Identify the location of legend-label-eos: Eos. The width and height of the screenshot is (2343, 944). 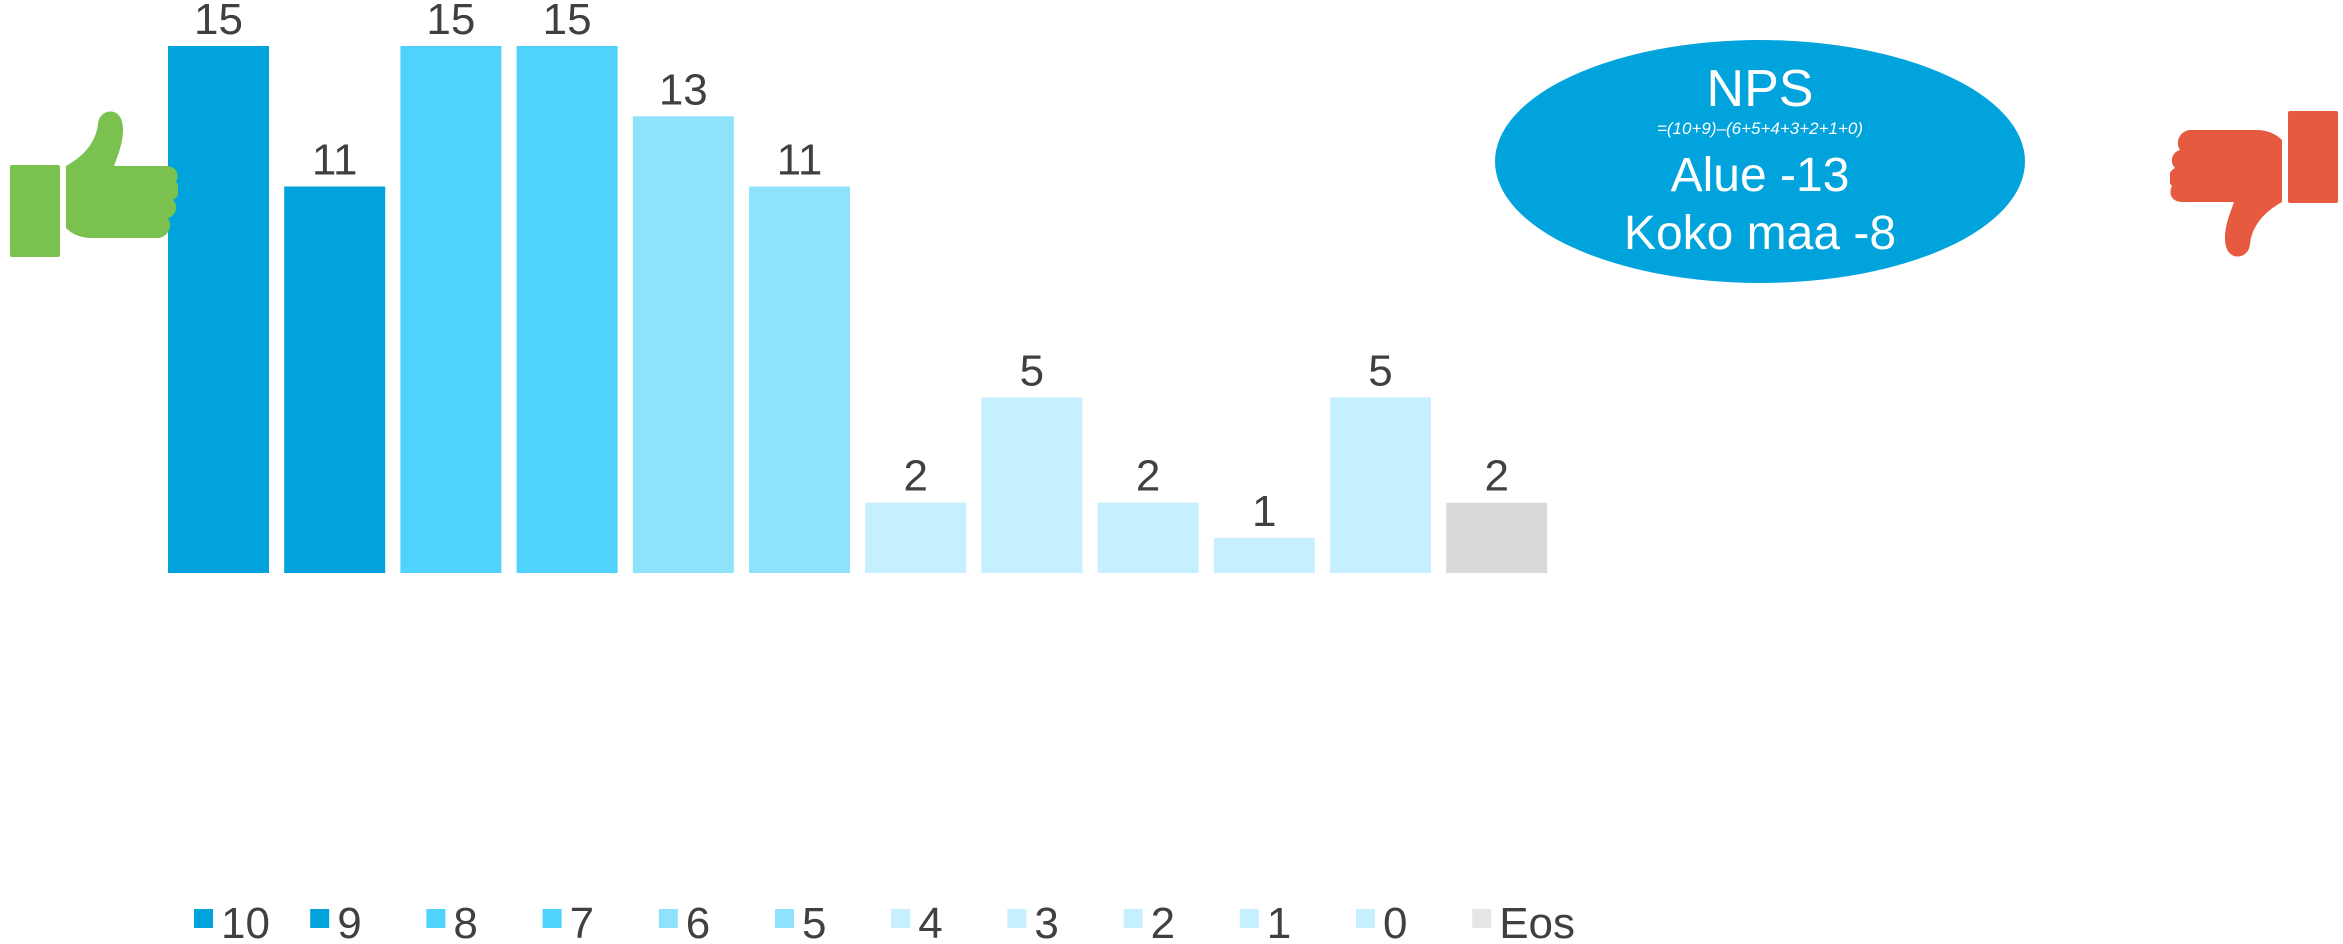
(1537, 921).